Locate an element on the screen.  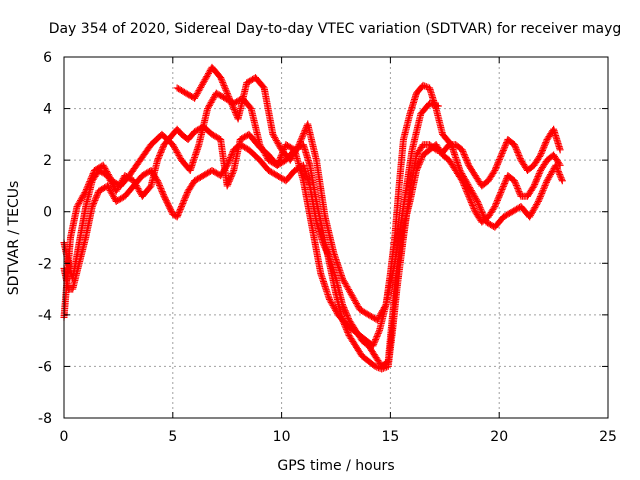
x-tick-label: 15 is located at coordinates (390, 437).